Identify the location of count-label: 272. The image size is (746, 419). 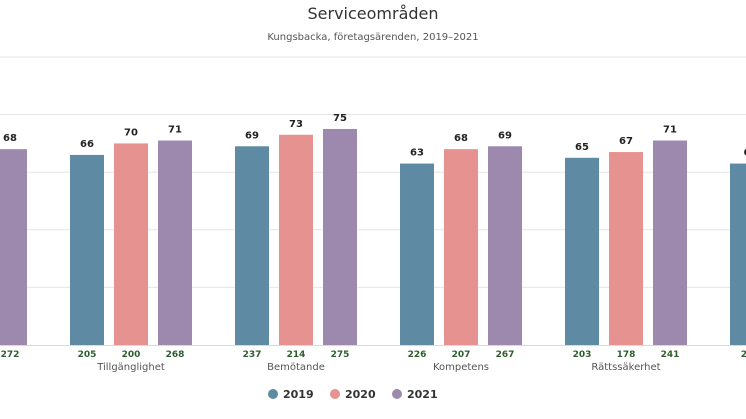
(10, 355).